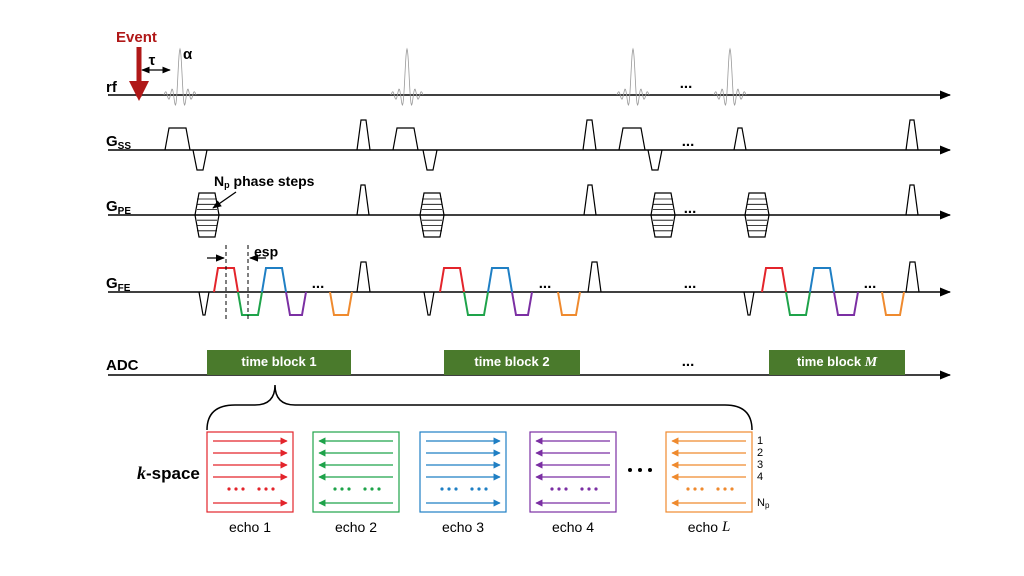 This screenshot has height=576, width=1024. What do you see at coordinates (705, 527) in the screenshot?
I see `text: echo` at bounding box center [705, 527].